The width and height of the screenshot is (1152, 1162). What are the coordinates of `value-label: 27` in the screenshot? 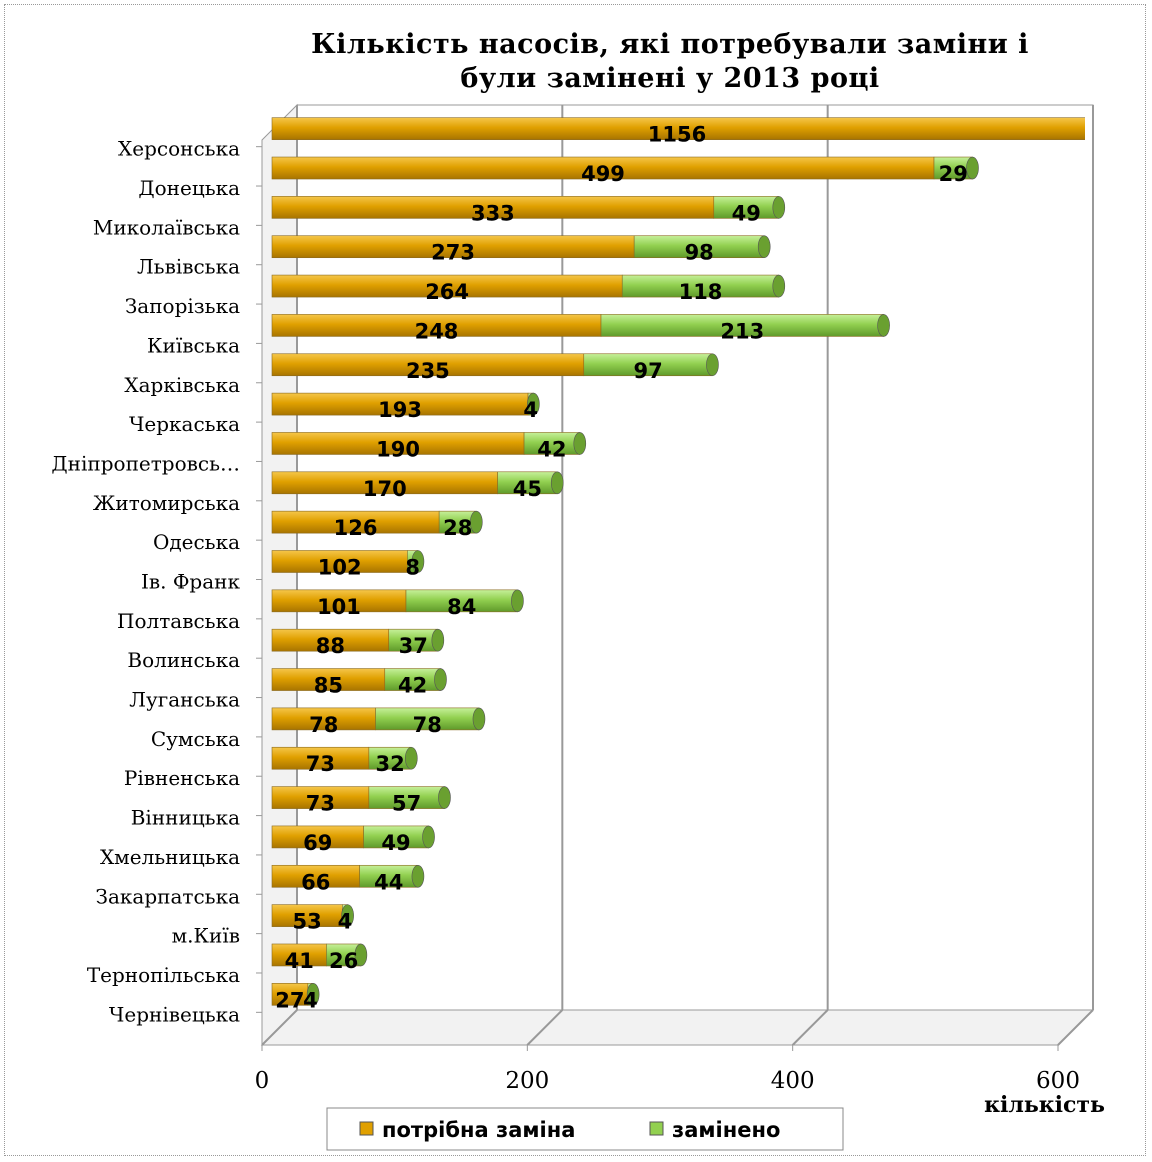 It's located at (289, 1000).